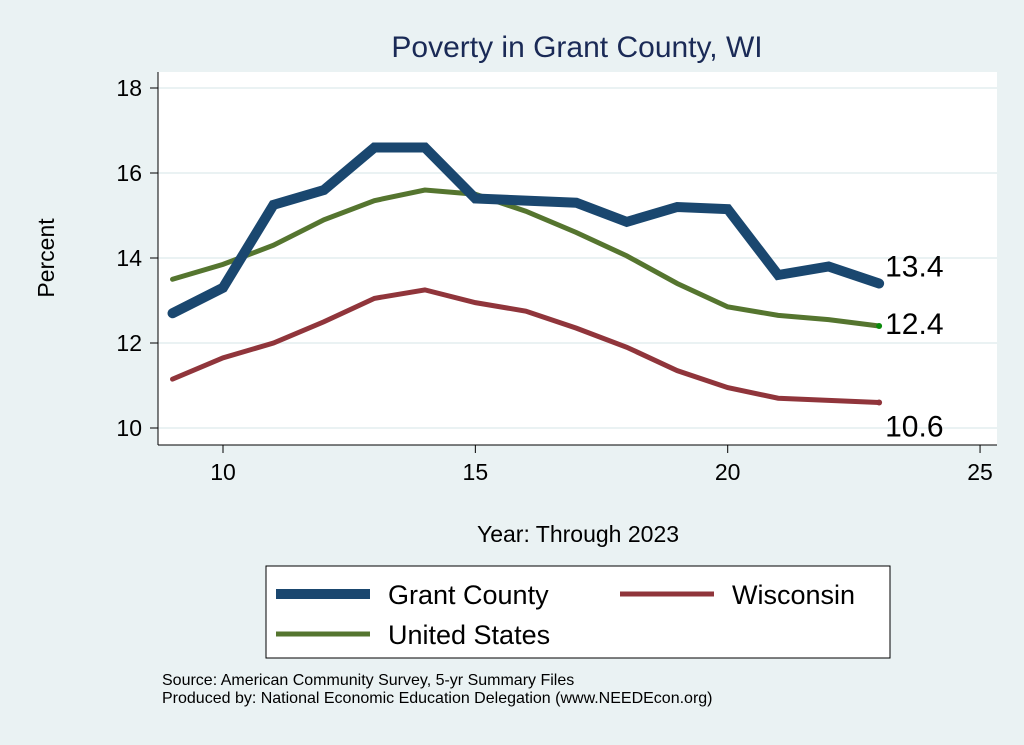 This screenshot has width=1024, height=745. What do you see at coordinates (728, 472) in the screenshot?
I see `x-tick-label: 20` at bounding box center [728, 472].